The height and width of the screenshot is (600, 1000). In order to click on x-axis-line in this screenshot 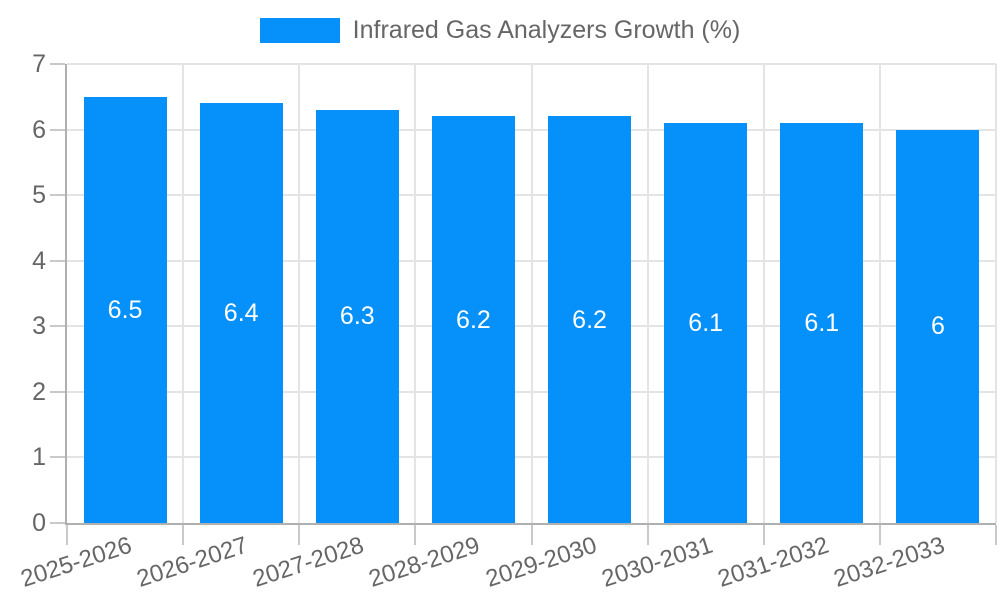, I will do `click(530, 524)`.